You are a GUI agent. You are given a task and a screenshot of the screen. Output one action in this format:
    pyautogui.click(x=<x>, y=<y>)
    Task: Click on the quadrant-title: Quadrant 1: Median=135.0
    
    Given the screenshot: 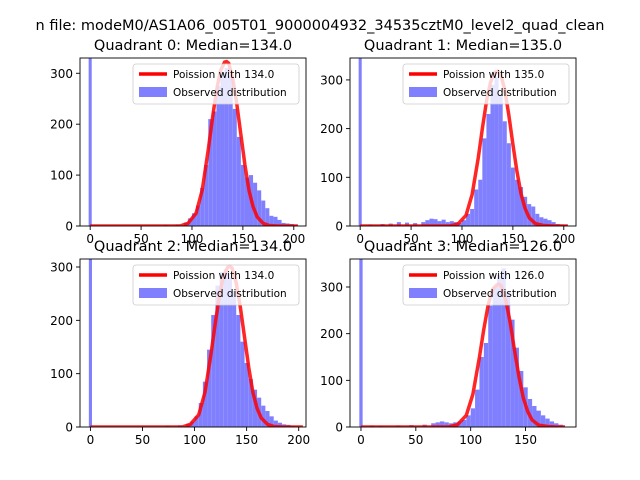 What is the action you would take?
    pyautogui.click(x=463, y=46)
    